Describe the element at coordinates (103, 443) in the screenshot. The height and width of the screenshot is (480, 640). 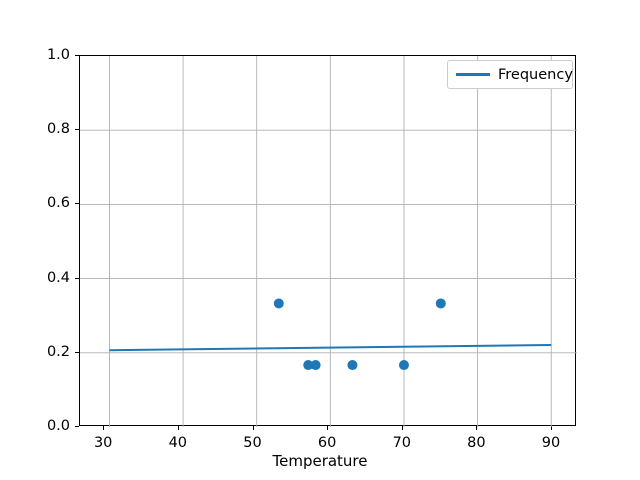
I see `xtick-label-30: 30` at that location.